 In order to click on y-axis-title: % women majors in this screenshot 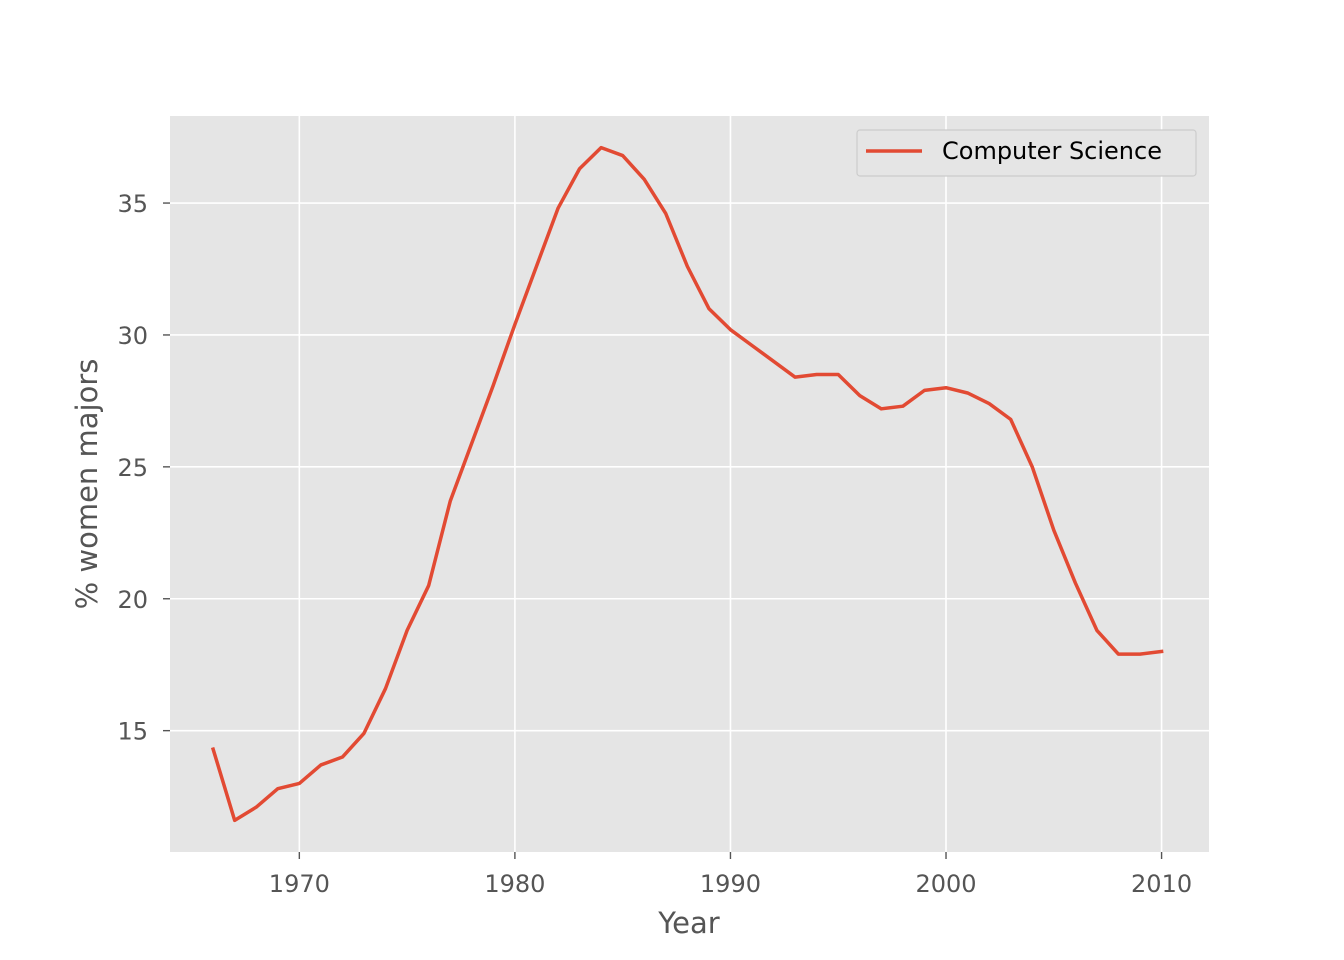, I will do `click(87, 484)`.